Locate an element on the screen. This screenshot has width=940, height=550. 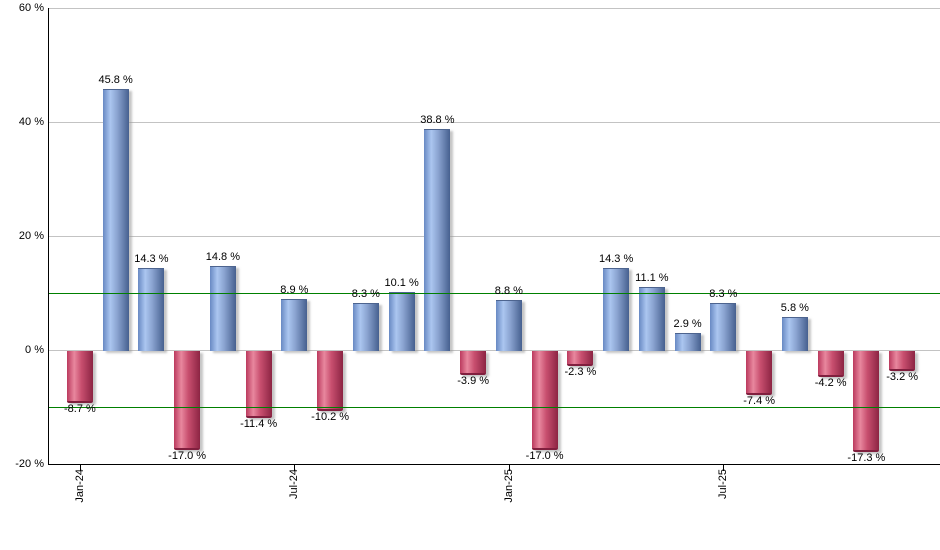
bar-value-label: -2.3 % is located at coordinates (580, 372).